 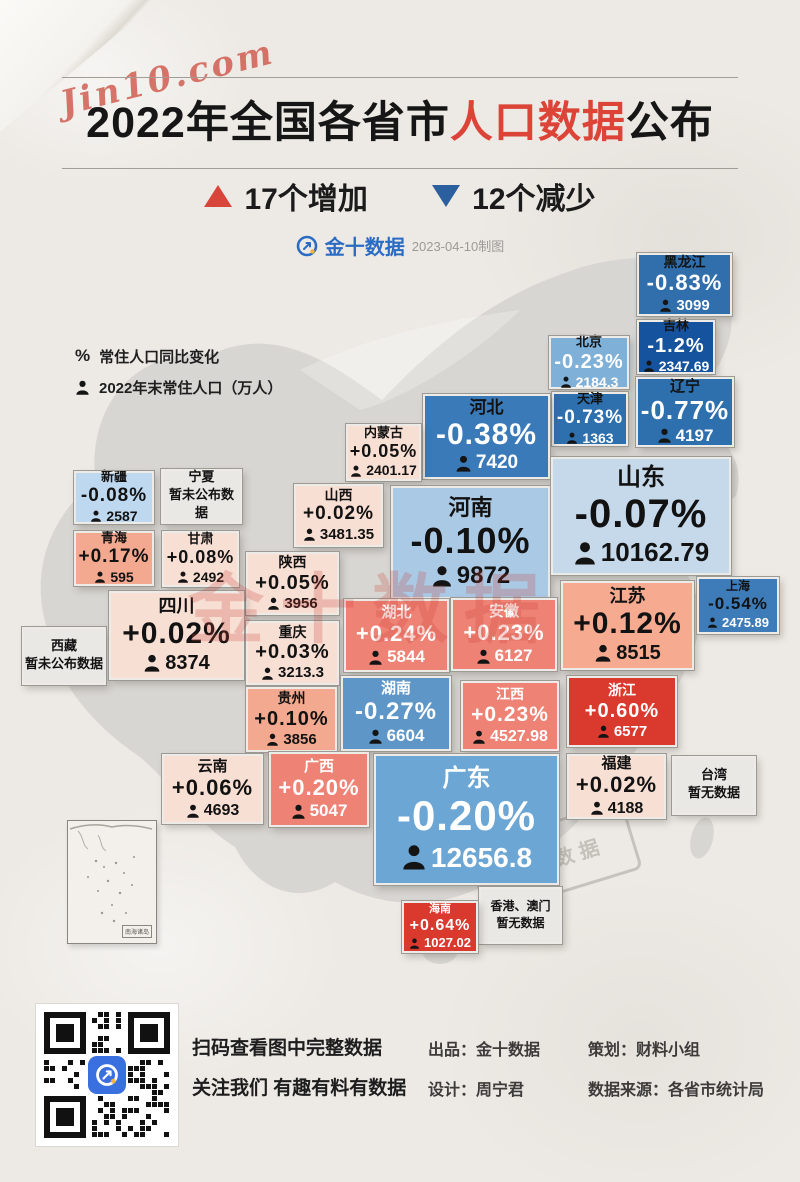 I want to click on decrease-label: 12个减少, so click(x=534, y=199).